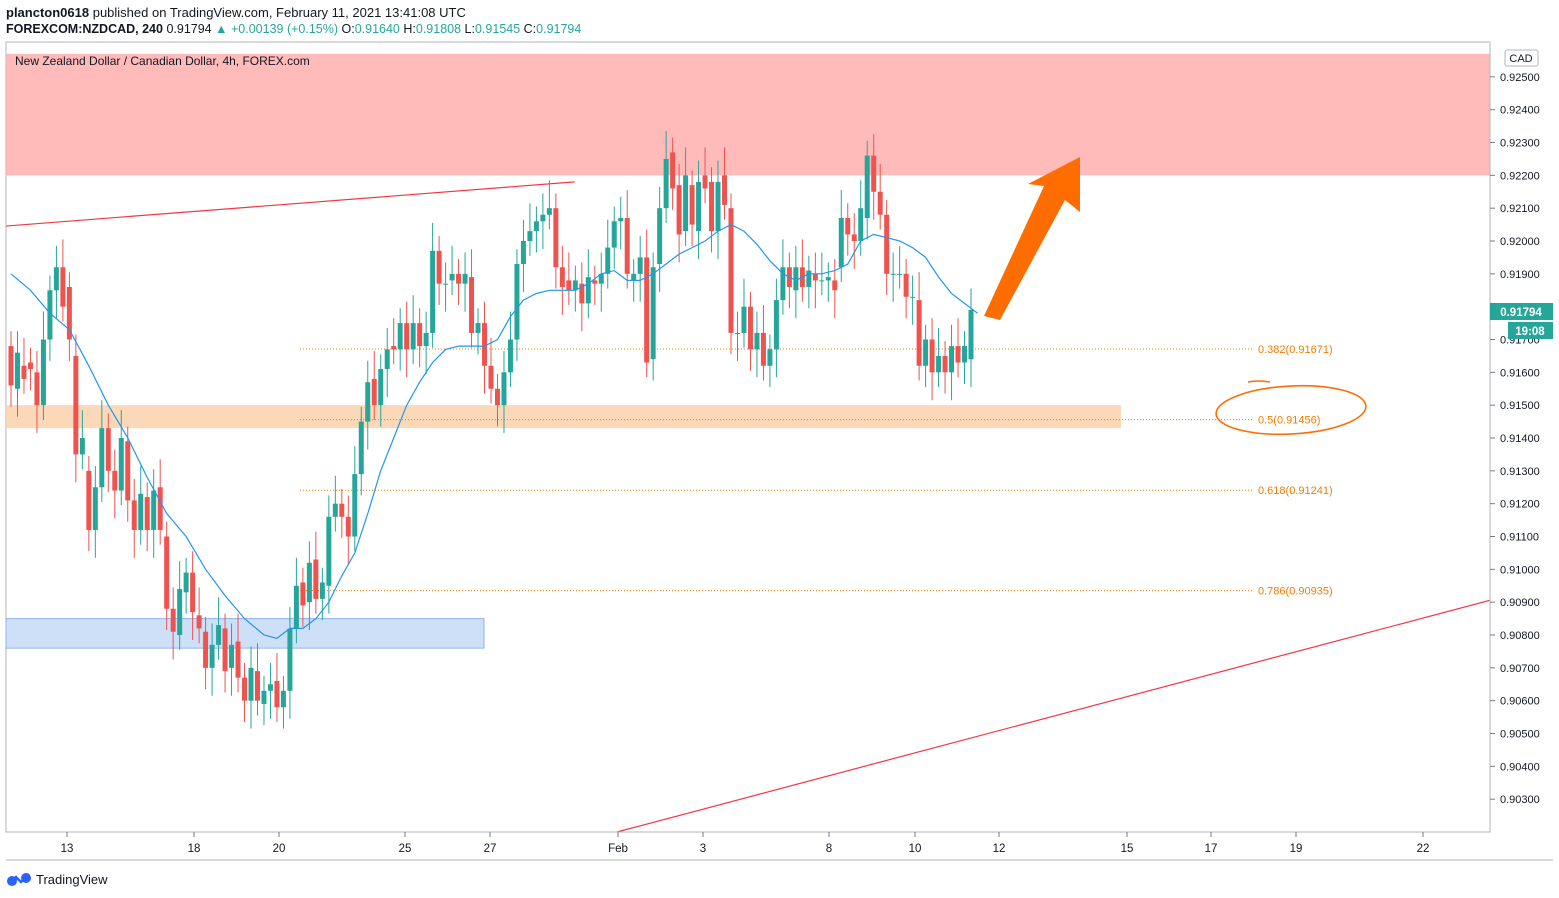 This screenshot has width=1559, height=898. I want to click on time-tick-label: 27, so click(490, 849).